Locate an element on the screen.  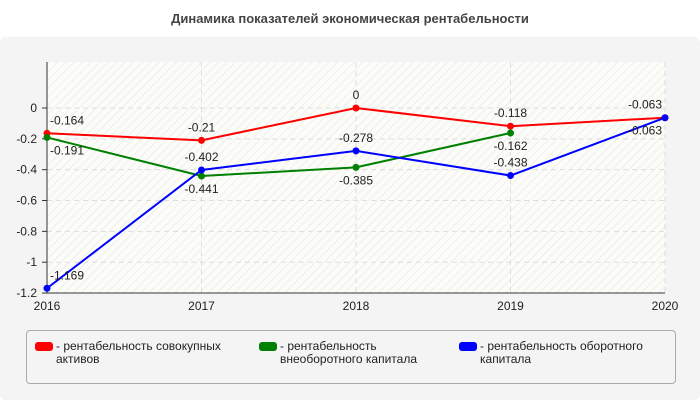
x-tick-label: 2017 is located at coordinates (201, 306).